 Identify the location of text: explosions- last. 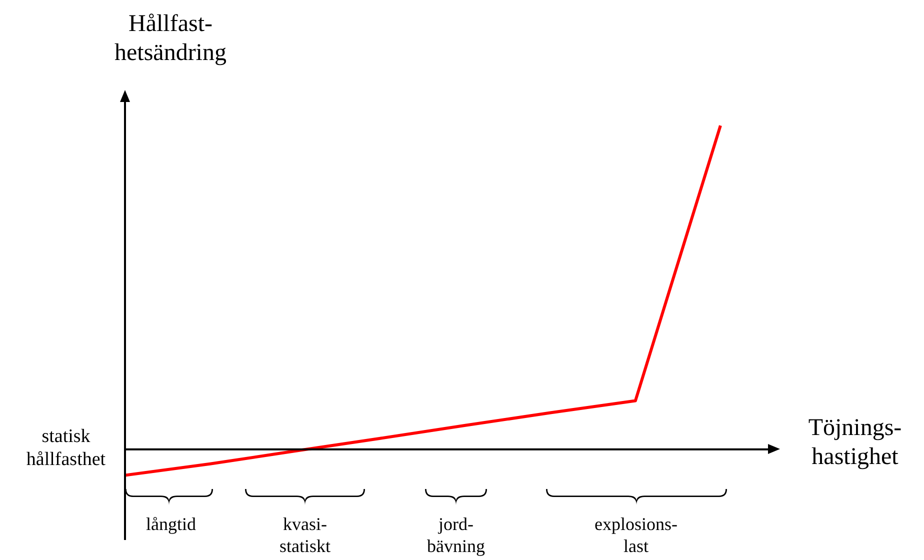
(636, 536).